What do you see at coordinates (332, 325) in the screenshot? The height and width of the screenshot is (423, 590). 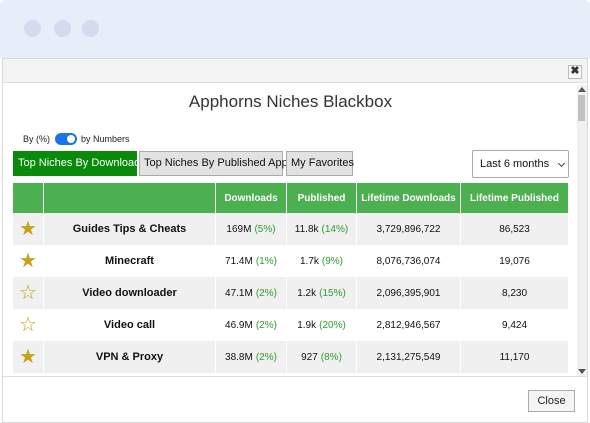 I see `published-pct: (20%)` at bounding box center [332, 325].